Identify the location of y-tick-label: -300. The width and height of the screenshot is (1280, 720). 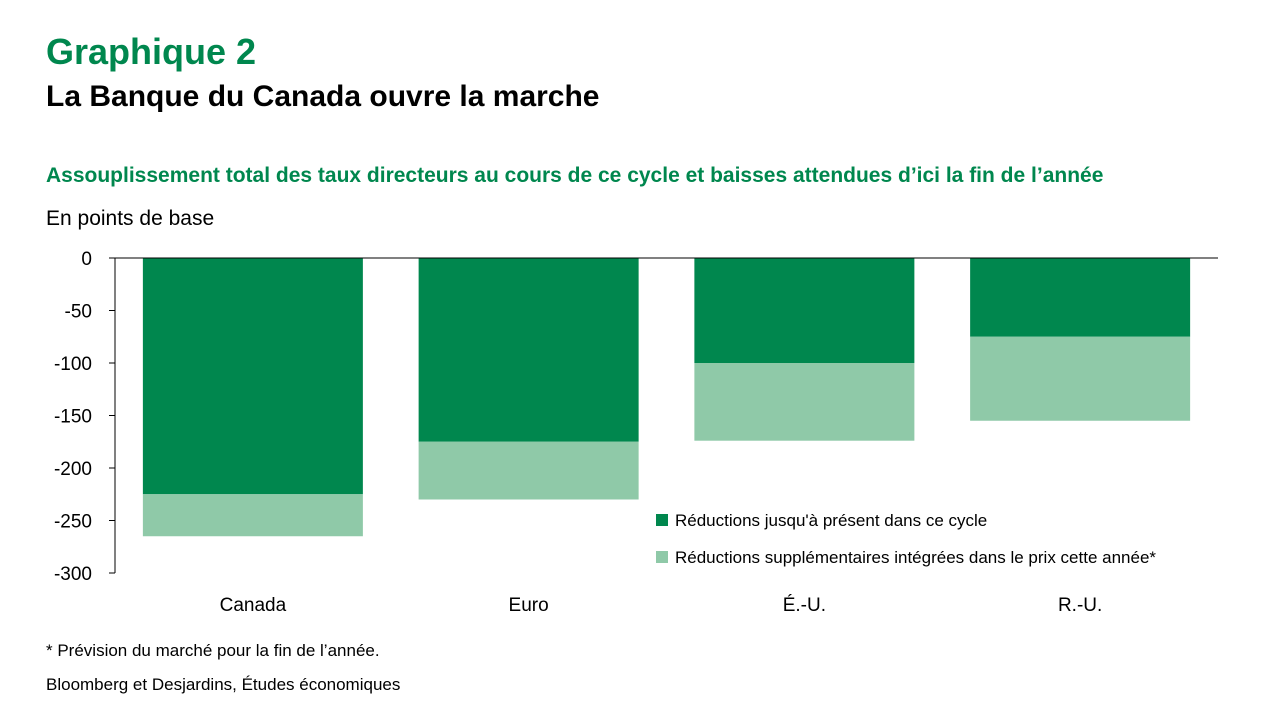
(73, 574).